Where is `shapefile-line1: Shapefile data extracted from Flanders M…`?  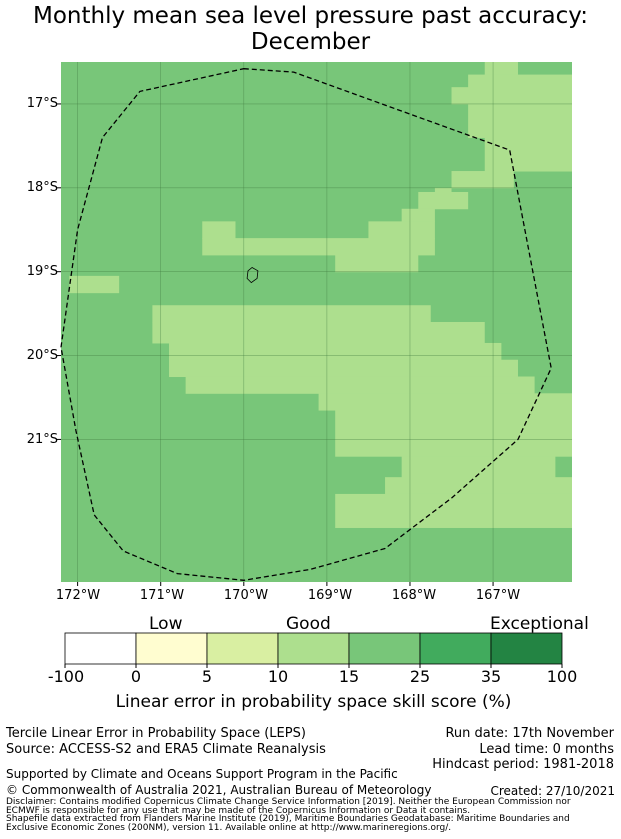
shapefile-line1: Shapefile data extracted from Flanders M… is located at coordinates (288, 819).